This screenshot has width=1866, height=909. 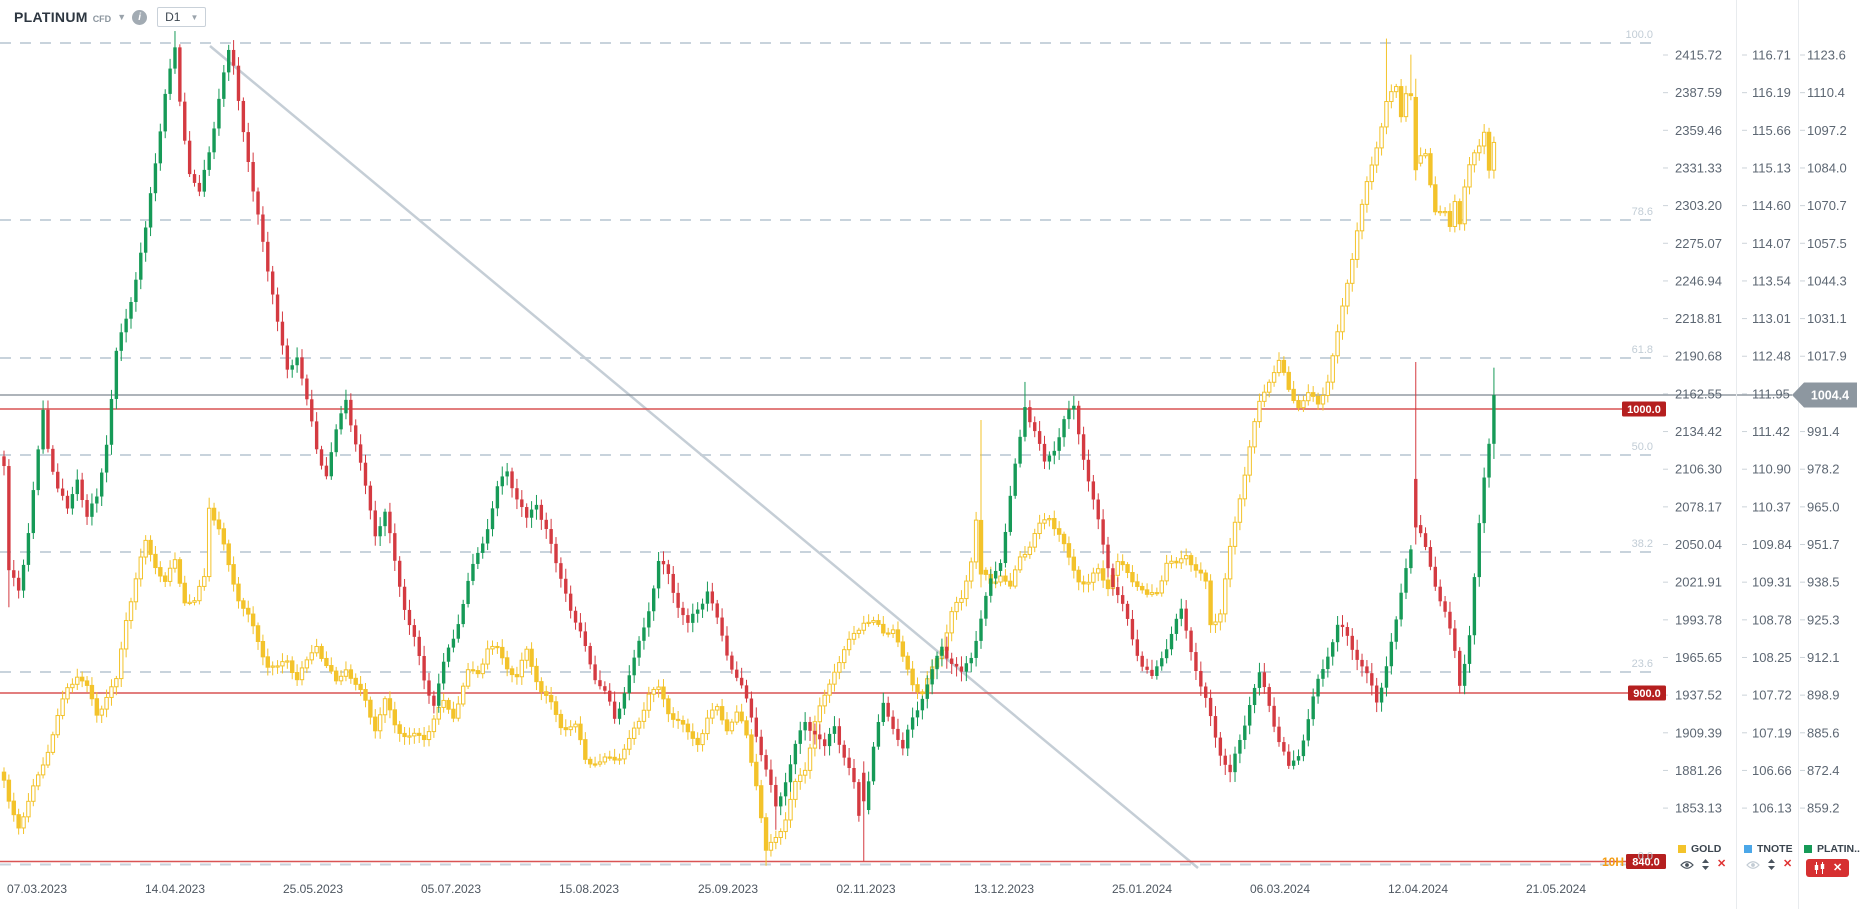 What do you see at coordinates (1828, 868) in the screenshot?
I see `active-instrument-badge: ✕` at bounding box center [1828, 868].